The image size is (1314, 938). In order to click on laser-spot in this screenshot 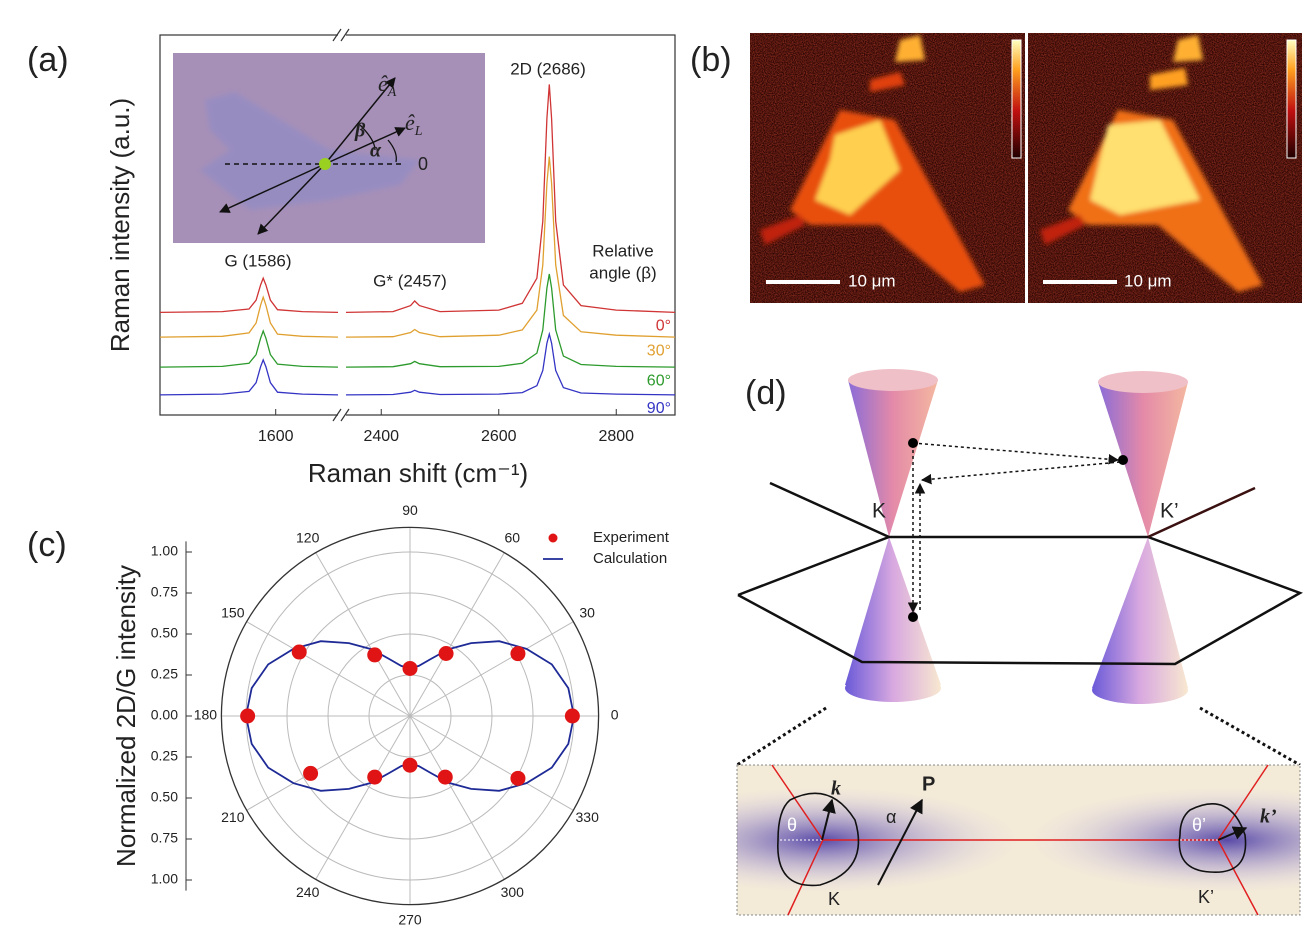, I will do `click(325, 164)`.